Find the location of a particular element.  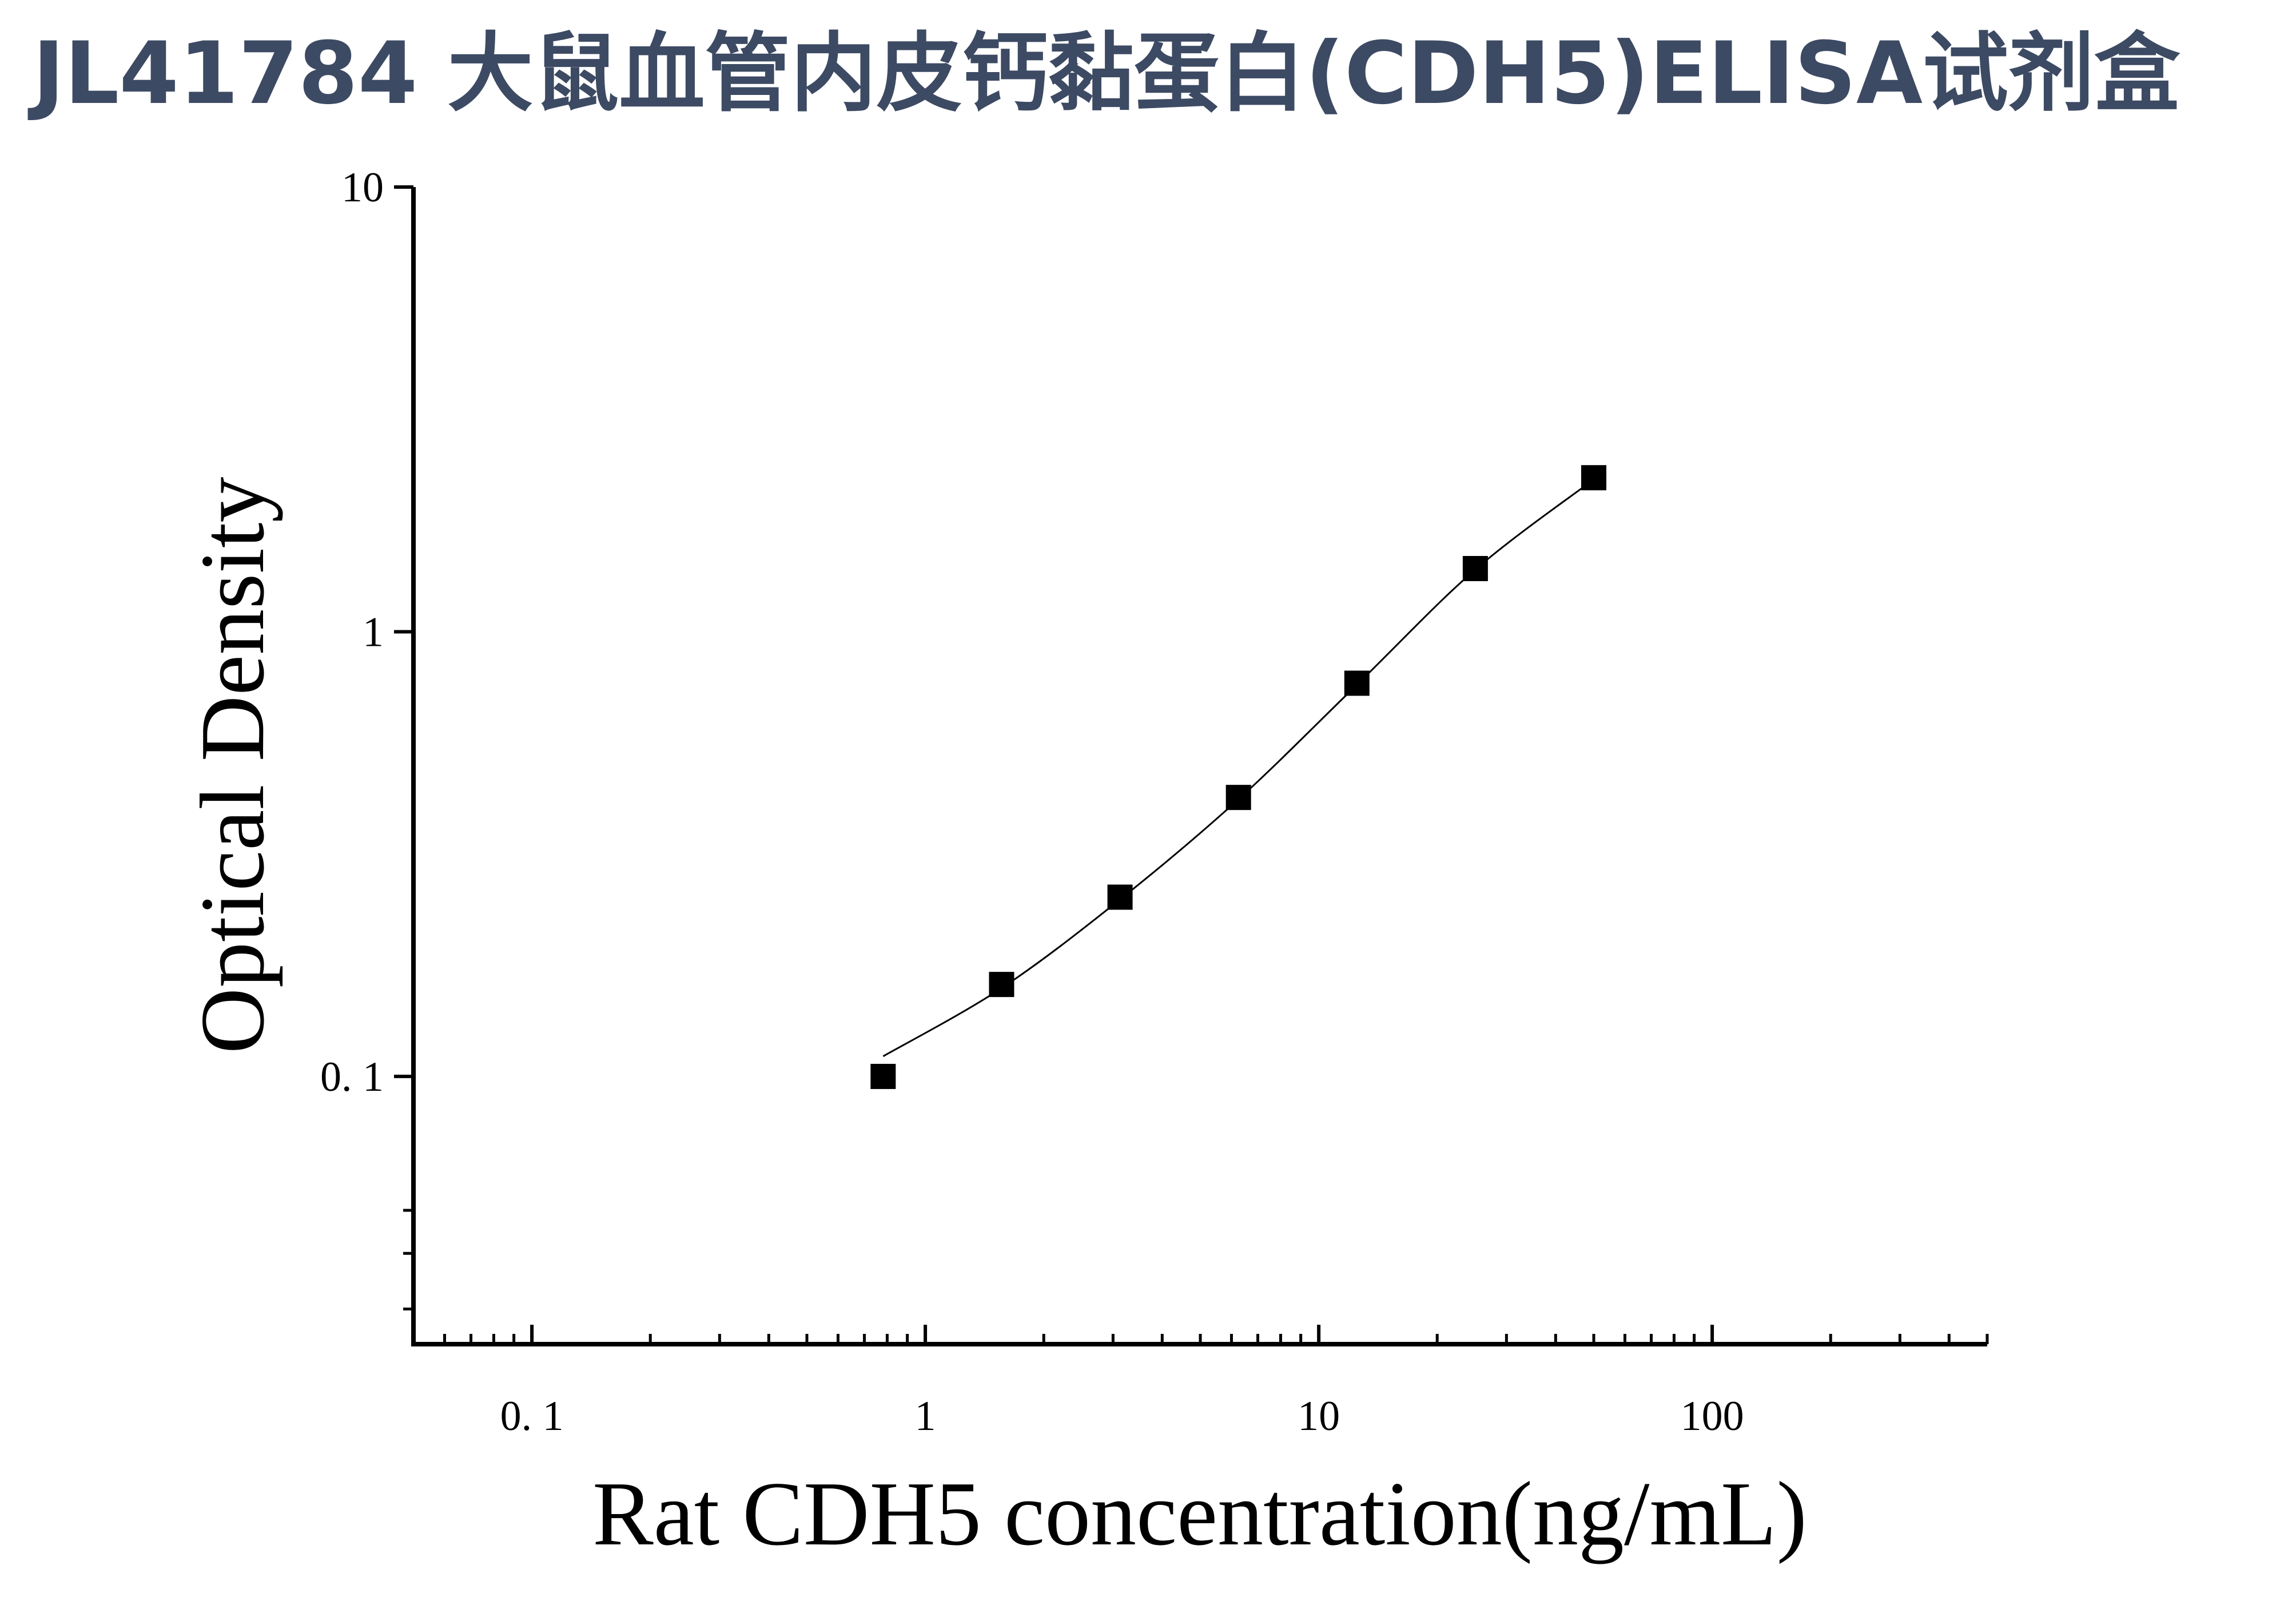

y-tick-label: 0. 1 is located at coordinates (352, 1077).